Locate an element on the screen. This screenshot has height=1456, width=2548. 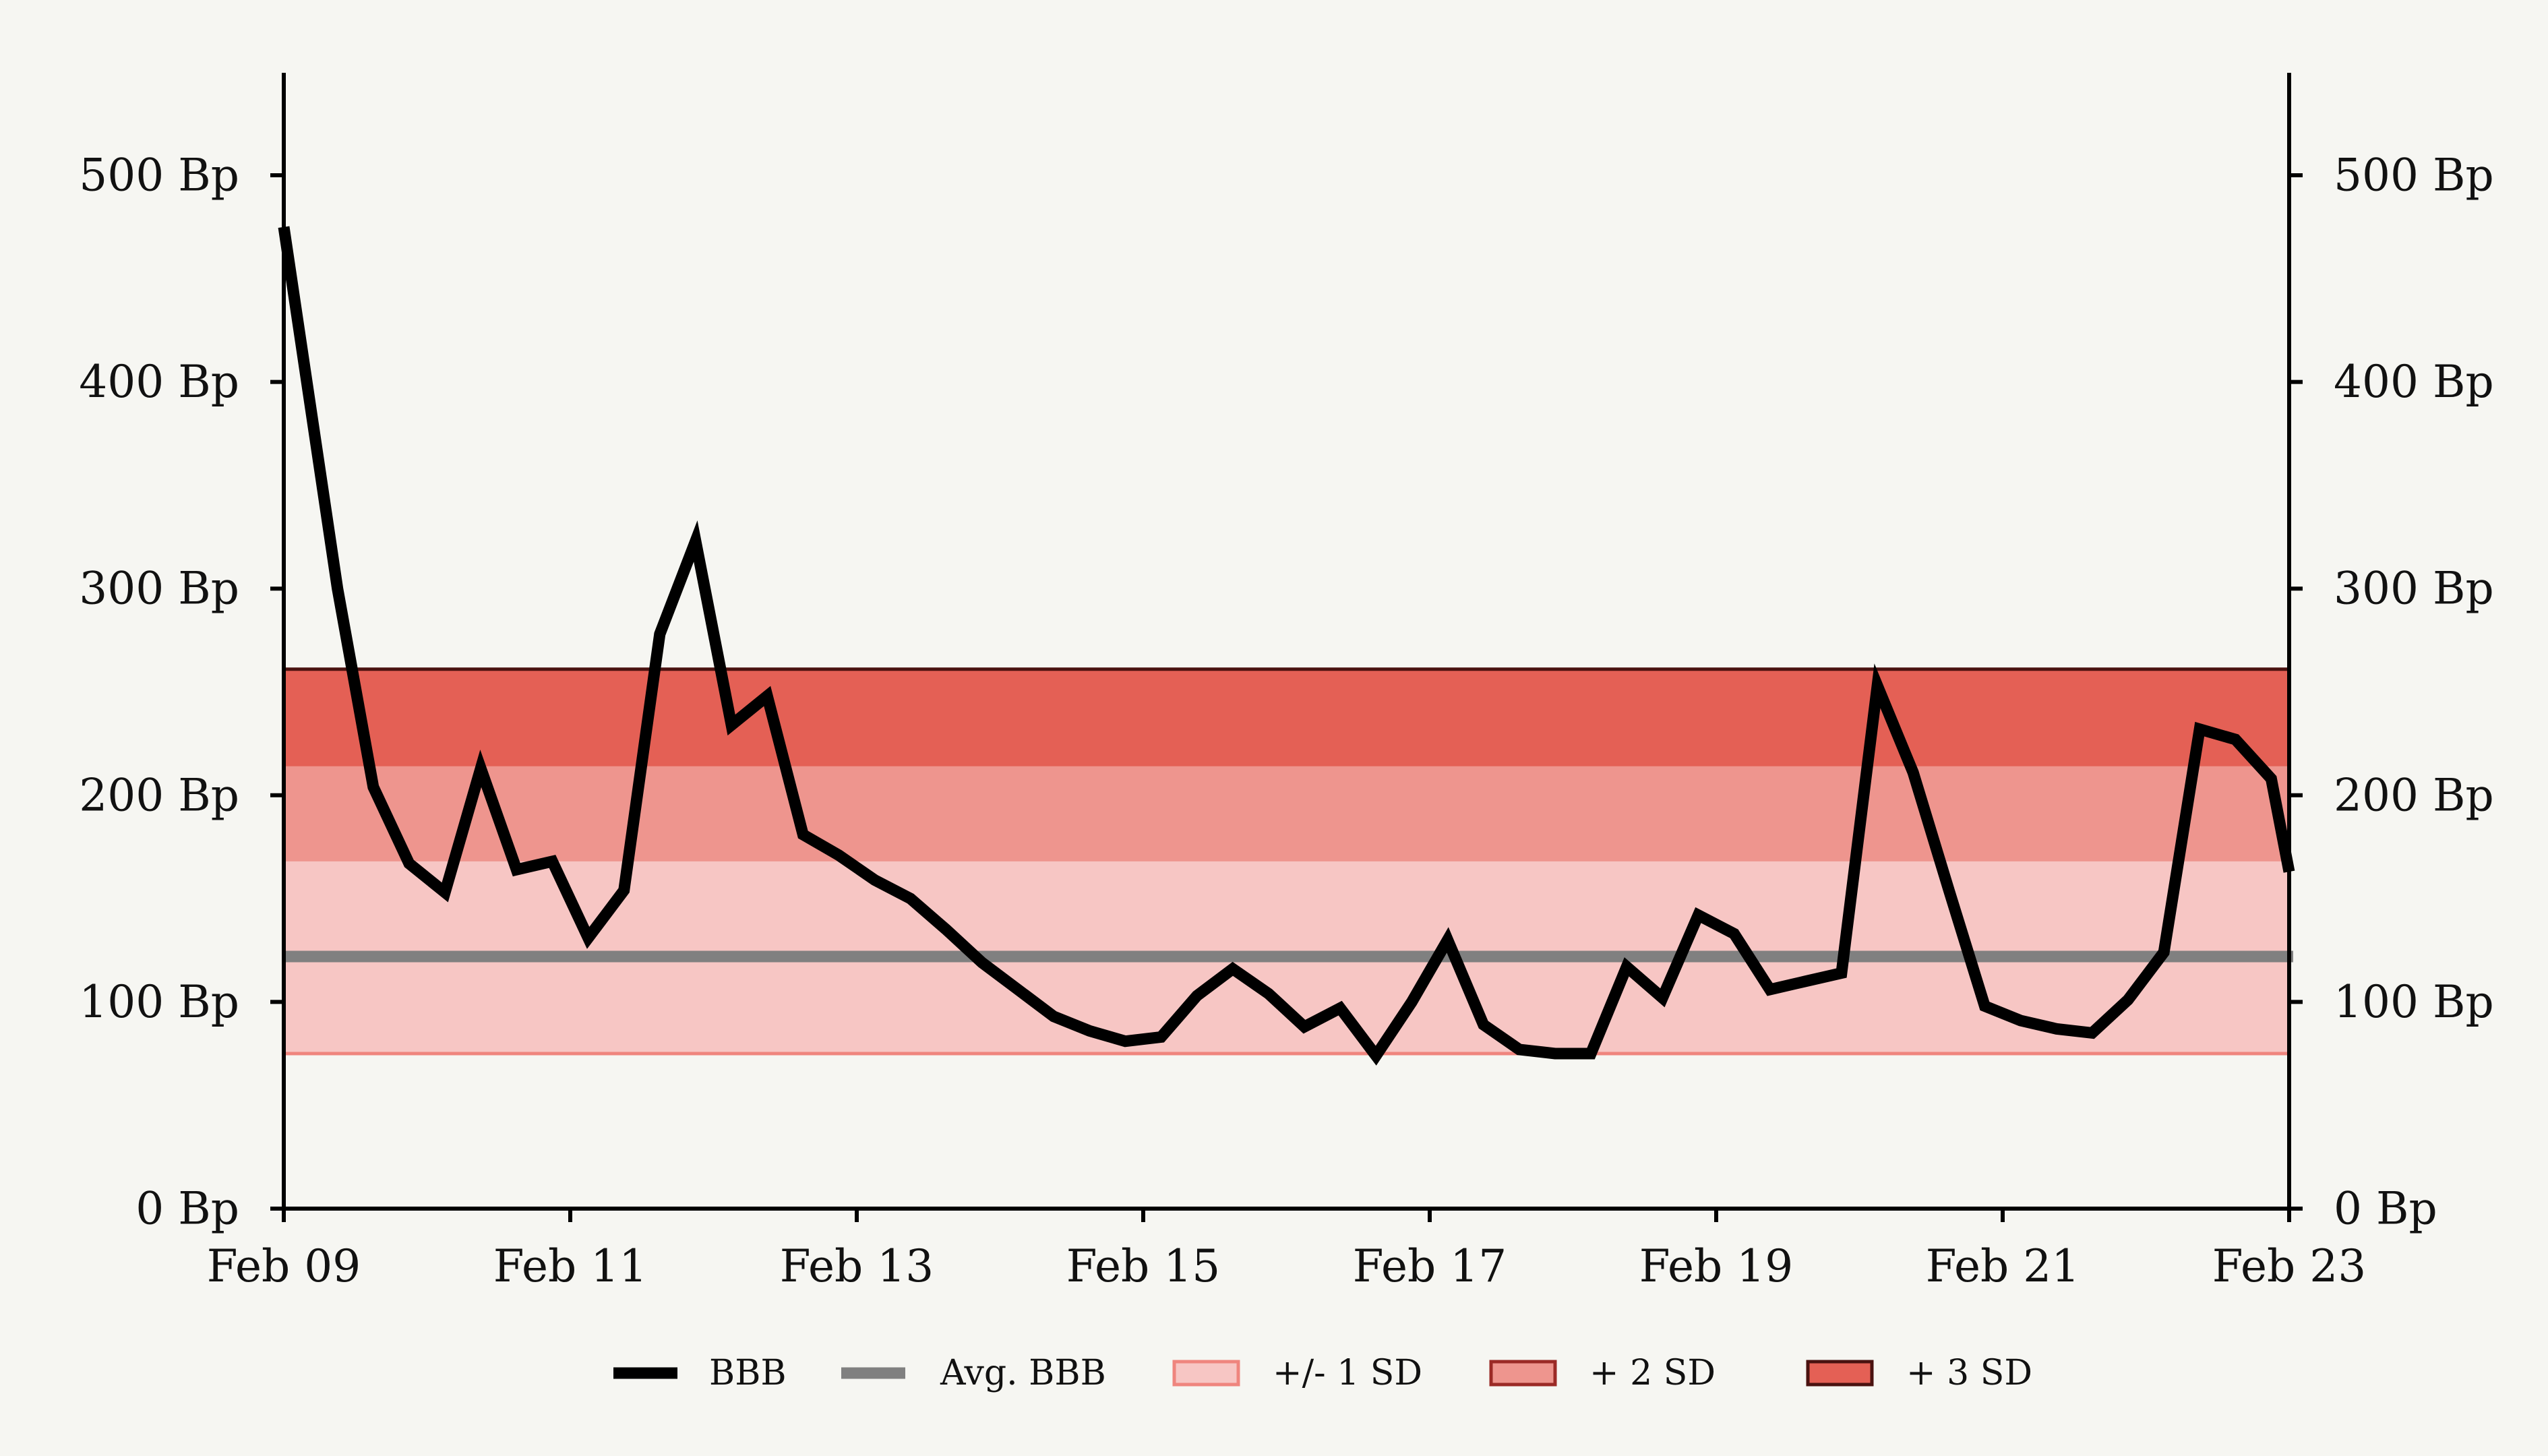
legend-item-avg-bbb: Avg. BBB is located at coordinates (973, 1373).